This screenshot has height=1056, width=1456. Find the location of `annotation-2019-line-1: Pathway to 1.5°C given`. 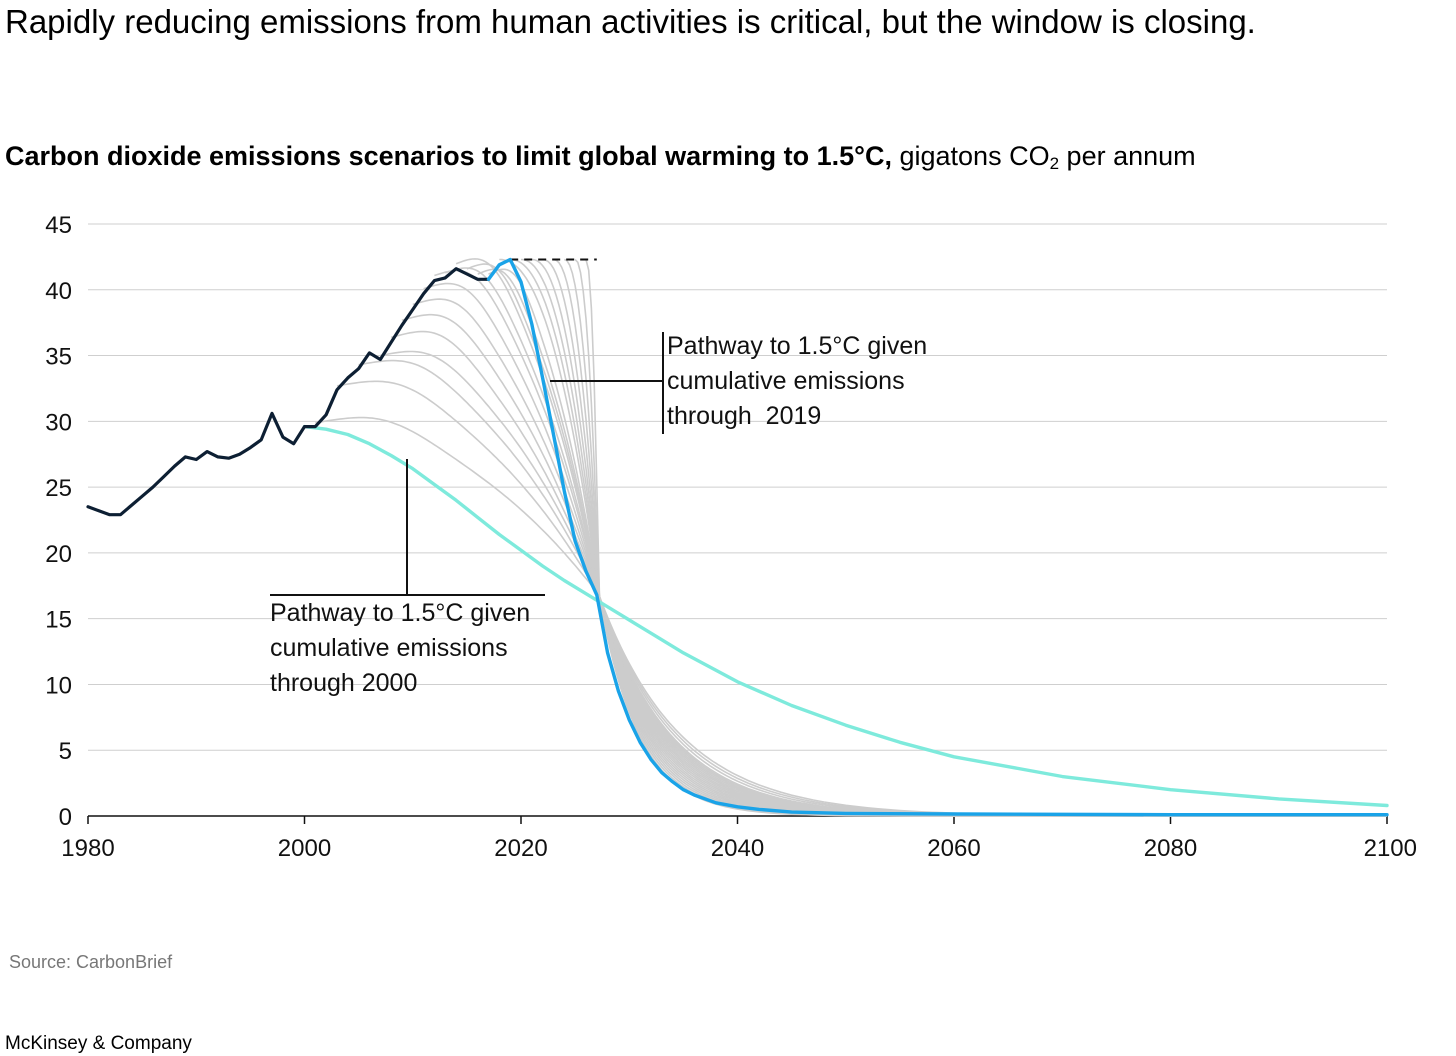

annotation-2019-line-1: Pathway to 1.5°C given is located at coordinates (797, 346).